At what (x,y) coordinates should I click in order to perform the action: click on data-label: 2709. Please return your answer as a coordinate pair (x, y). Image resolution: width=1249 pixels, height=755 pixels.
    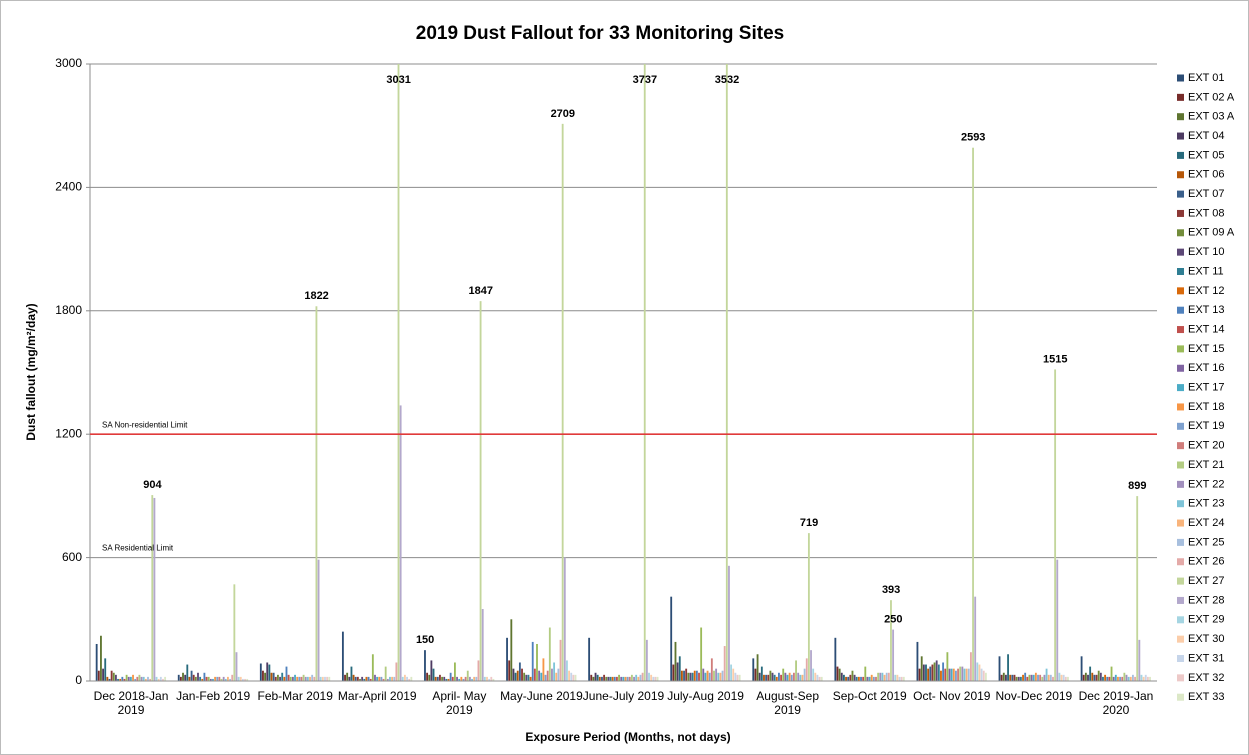
    Looking at the image, I should click on (563, 114).